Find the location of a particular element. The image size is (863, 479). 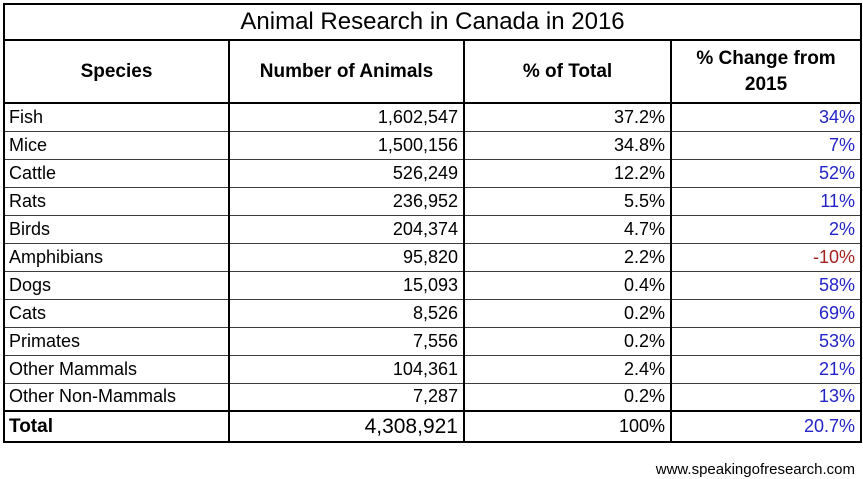

cell-pct-total: 37.2% is located at coordinates (567, 117).